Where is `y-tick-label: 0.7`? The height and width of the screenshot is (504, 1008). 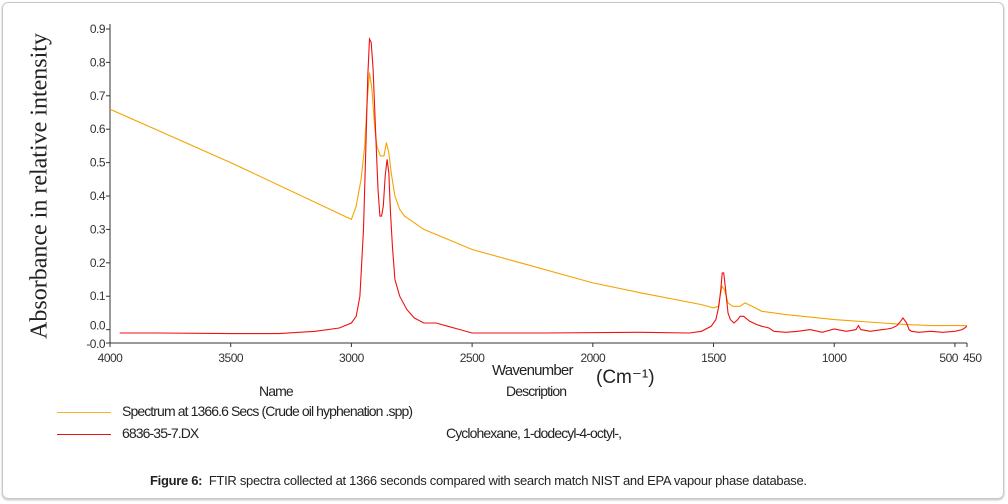 y-tick-label: 0.7 is located at coordinates (98, 96).